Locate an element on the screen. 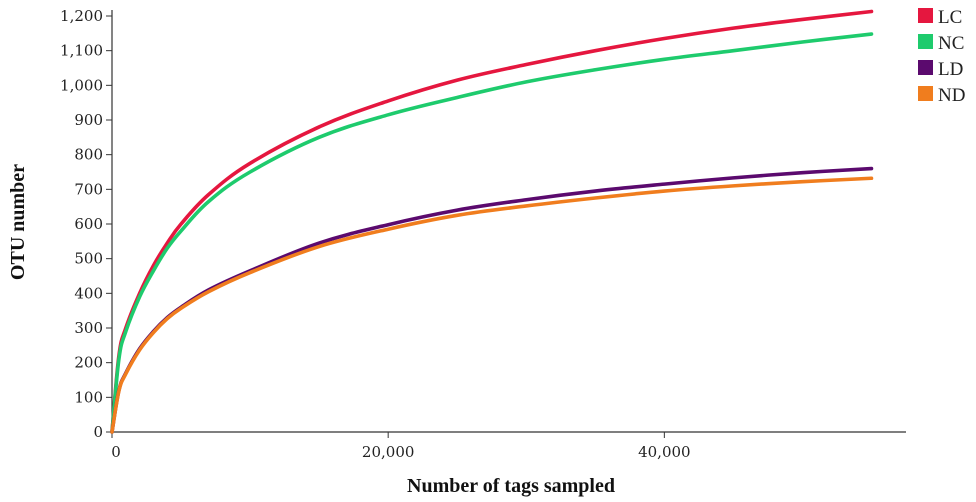 The width and height of the screenshot is (976, 502). y-tick-label: 200 is located at coordinates (88, 363).